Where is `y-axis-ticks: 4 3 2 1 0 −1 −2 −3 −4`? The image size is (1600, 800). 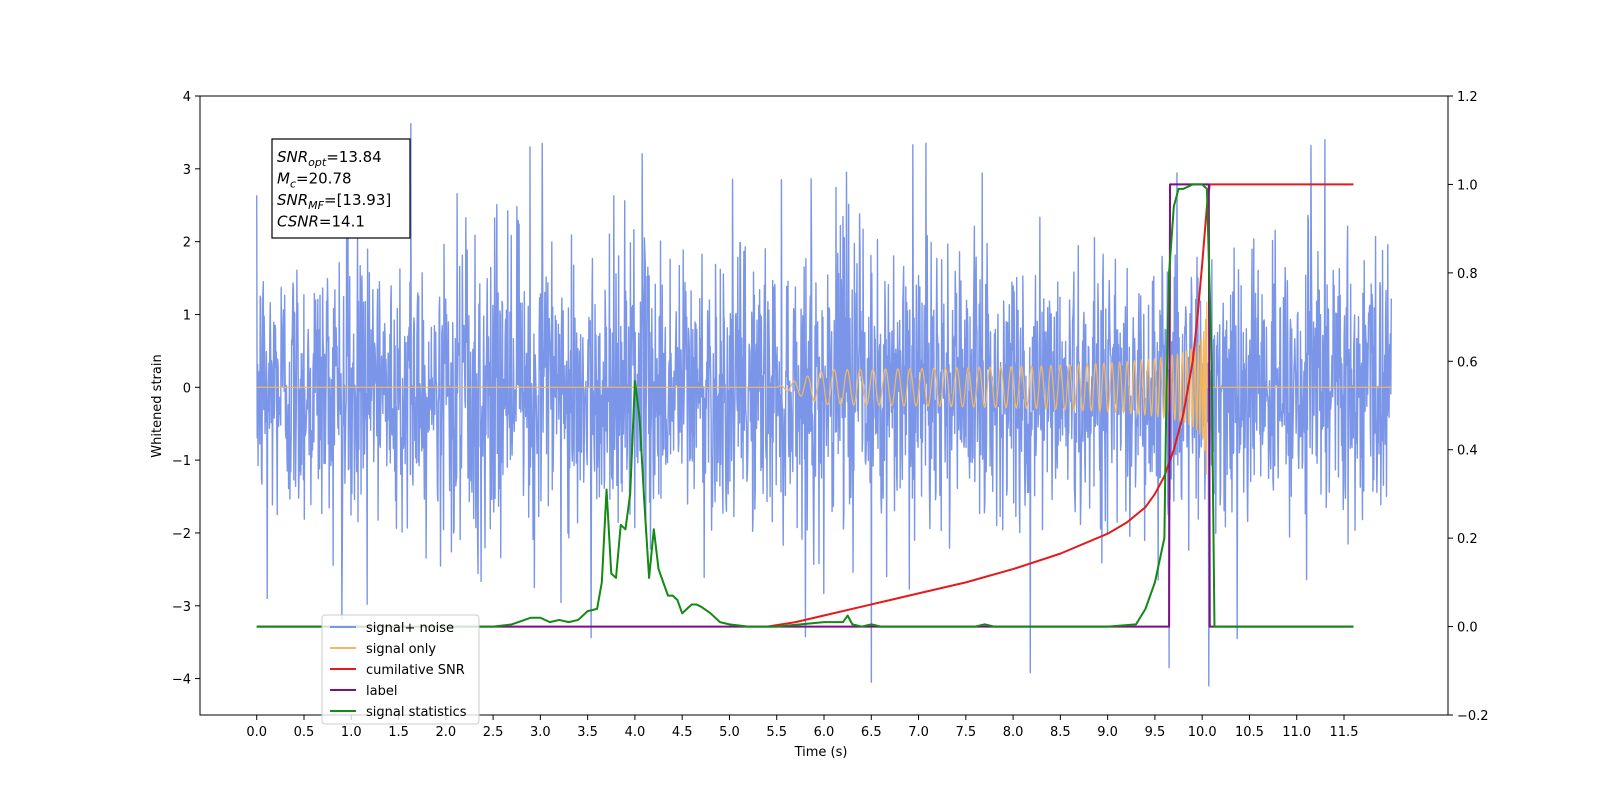
y-axis-ticks: 4 3 2 1 0 −1 −2 −3 −4 is located at coordinates (186, 389).